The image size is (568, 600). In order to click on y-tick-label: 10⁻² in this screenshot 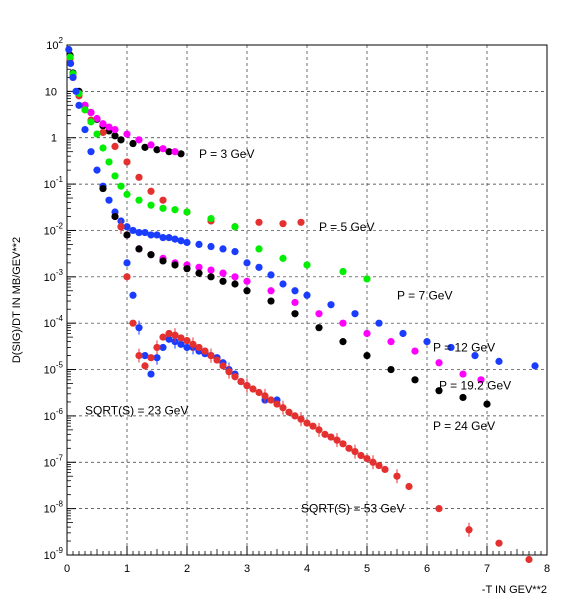, I will do `click(54, 229)`.